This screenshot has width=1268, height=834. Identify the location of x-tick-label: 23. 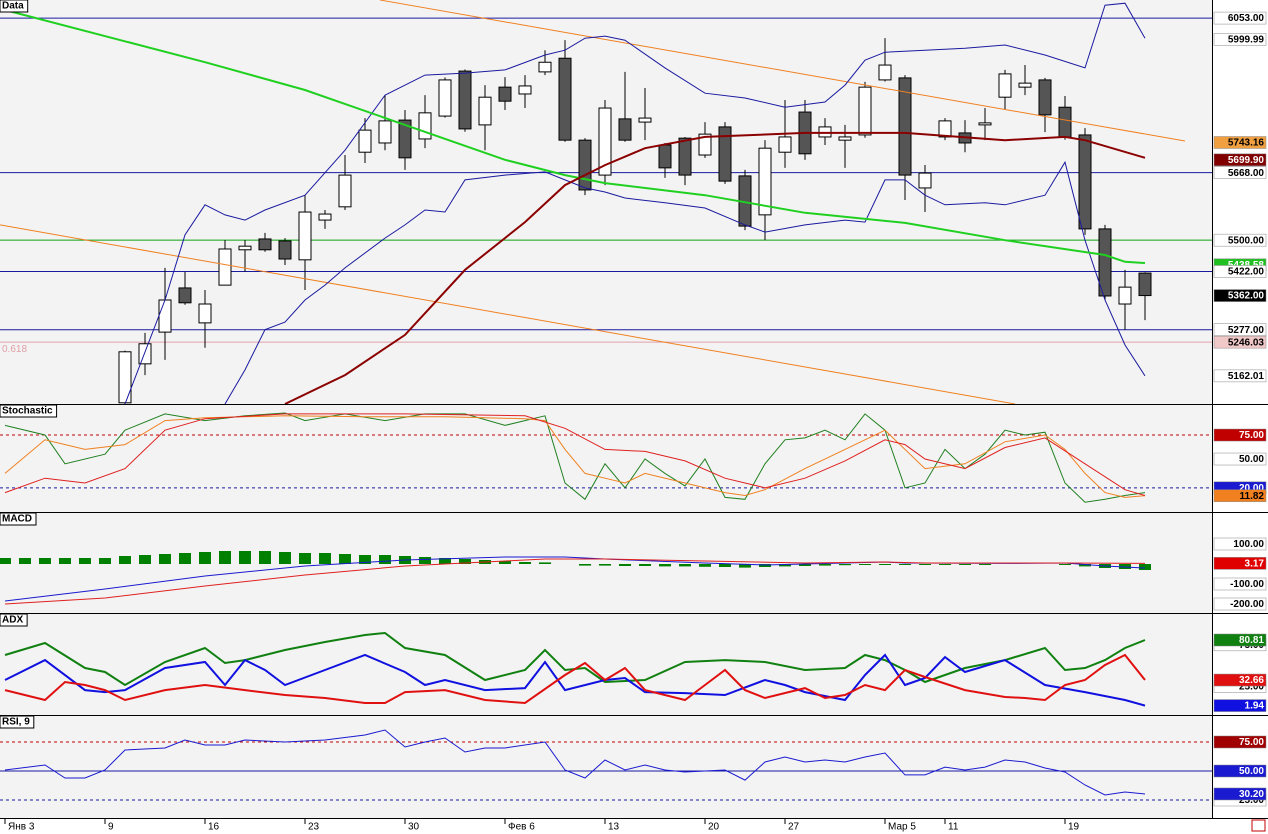
(314, 827).